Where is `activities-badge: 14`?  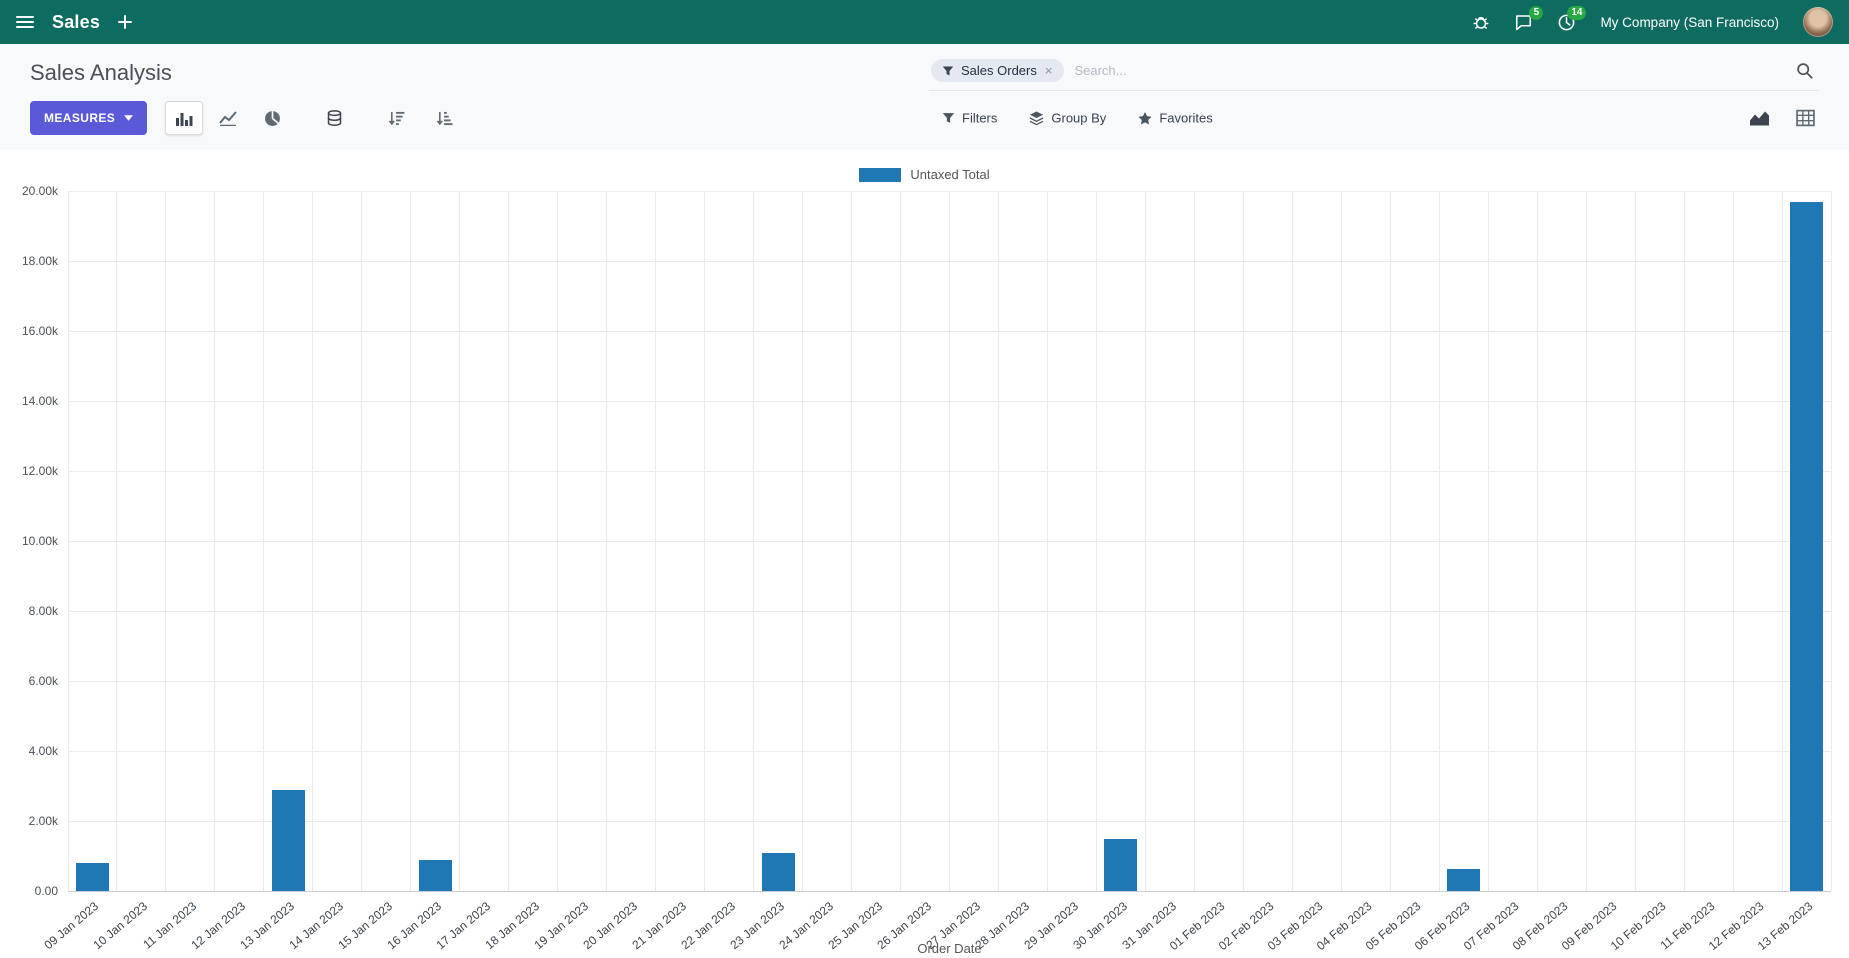 activities-badge: 14 is located at coordinates (1577, 12).